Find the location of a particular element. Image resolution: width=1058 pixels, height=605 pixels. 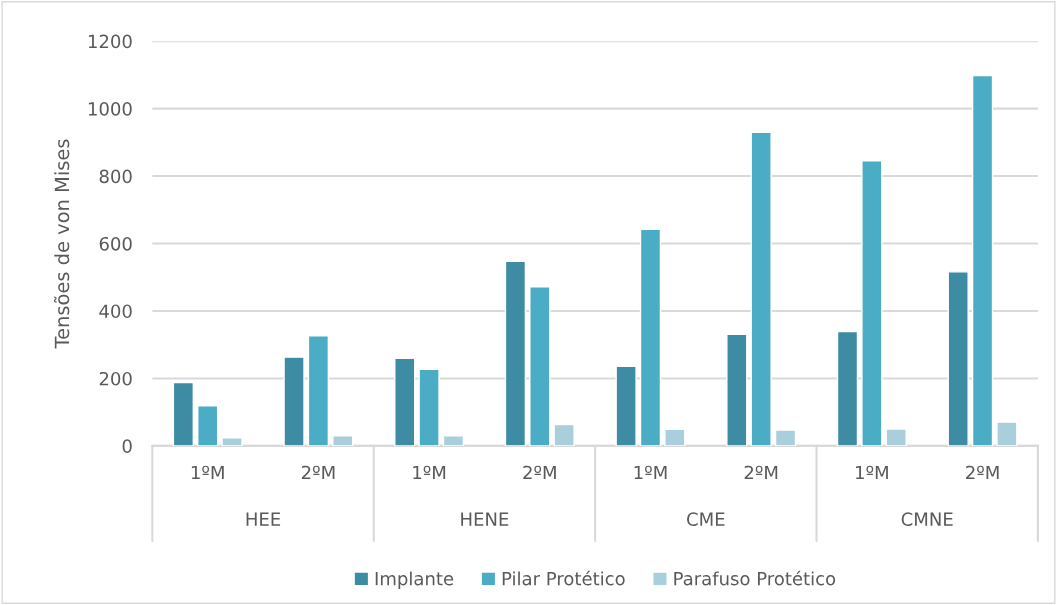

y-tick-label: 200 is located at coordinates (115, 378).